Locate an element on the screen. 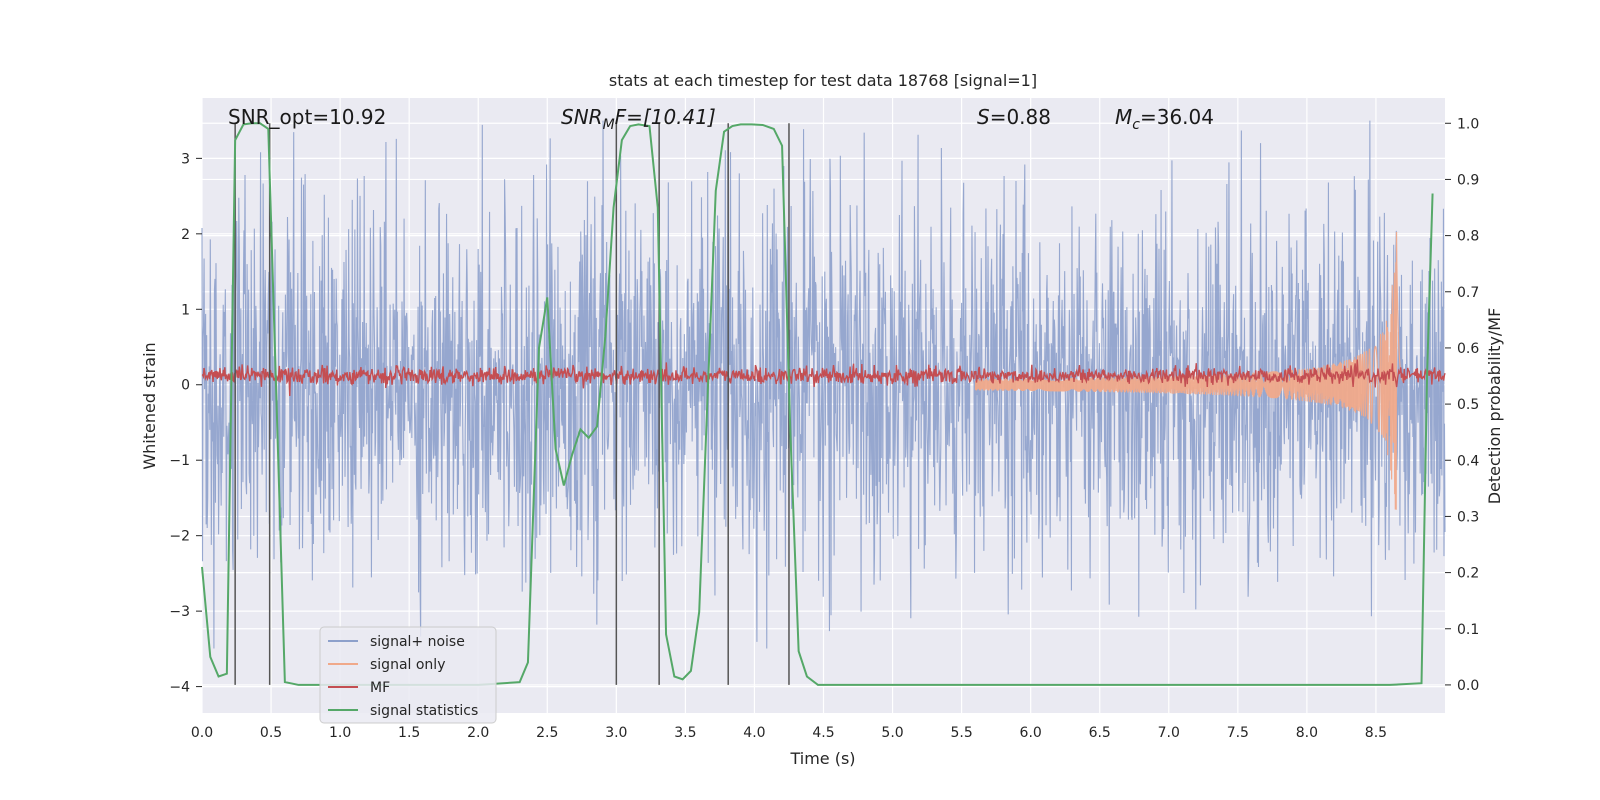  x-tick-label: 6.5 is located at coordinates (1100, 733).